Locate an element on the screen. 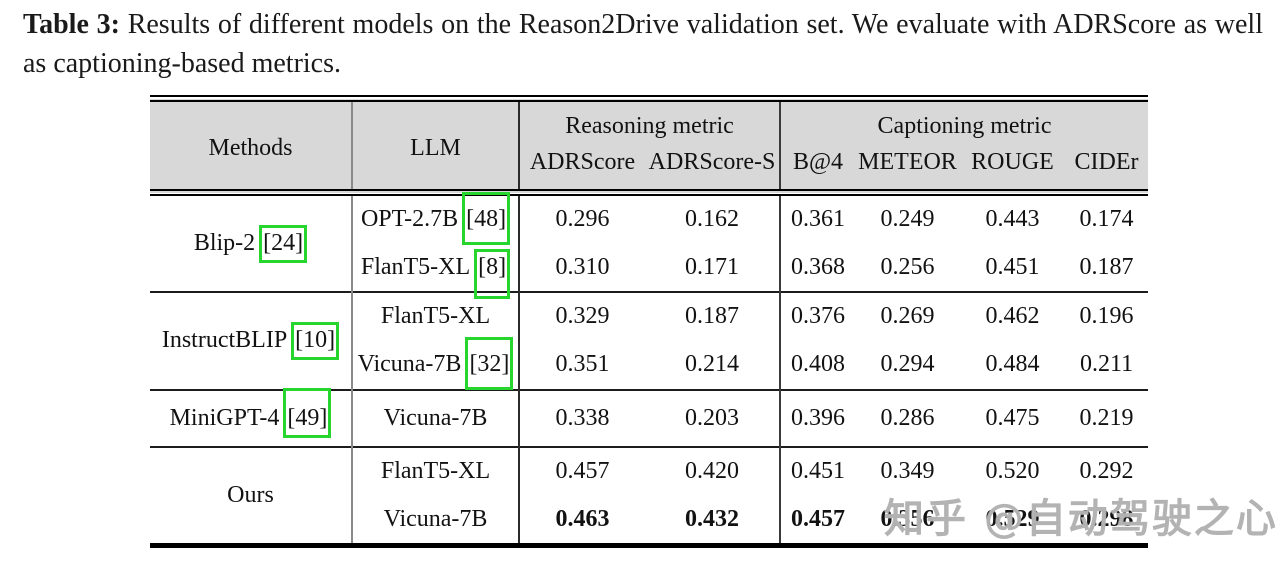 The width and height of the screenshot is (1282, 573). group-header-reasoning: Reasoning metric is located at coordinates (650, 121).